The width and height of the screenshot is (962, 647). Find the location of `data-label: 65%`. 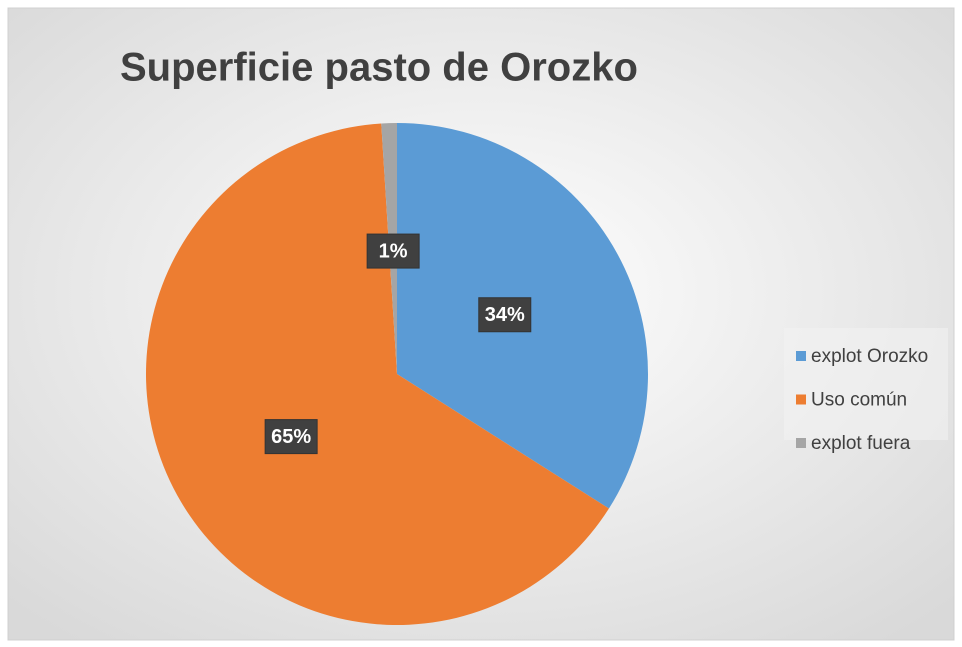

data-label: 65% is located at coordinates (291, 437).